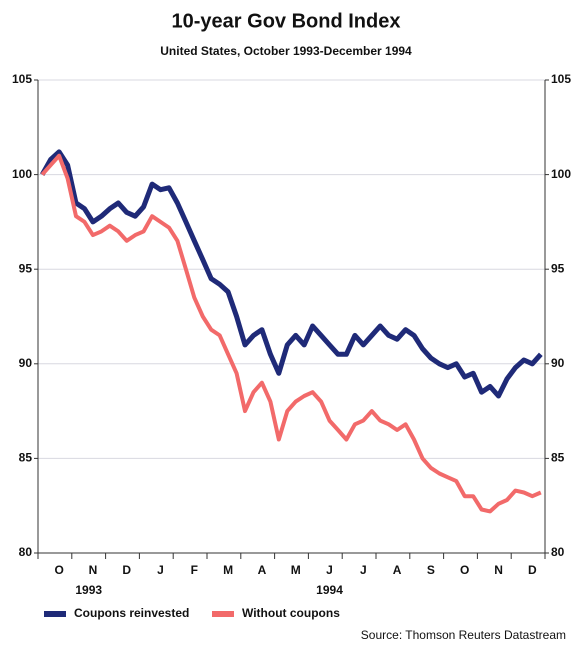 The image size is (573, 646). Describe the element at coordinates (26, 458) in the screenshot. I see `y-tick-label: 85` at that location.